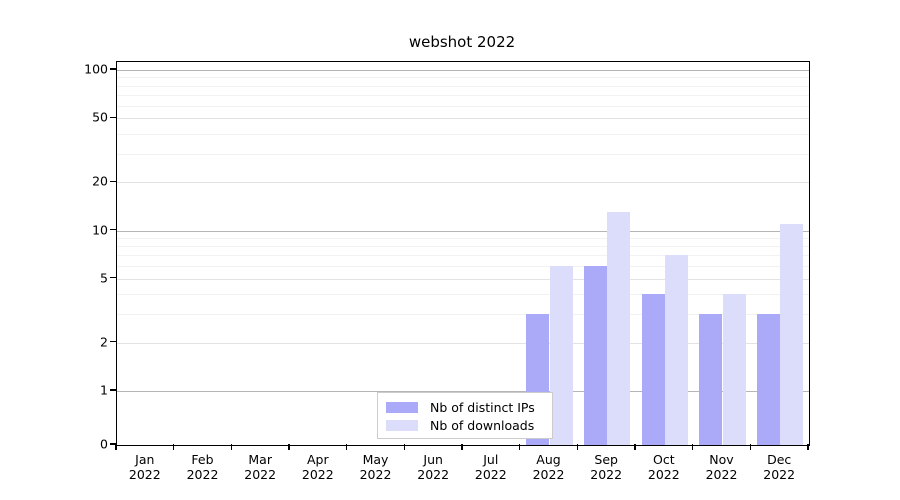 Image resolution: width=900 pixels, height=500 pixels. Describe the element at coordinates (96, 69) in the screenshot. I see `y-tick-label: 100` at that location.